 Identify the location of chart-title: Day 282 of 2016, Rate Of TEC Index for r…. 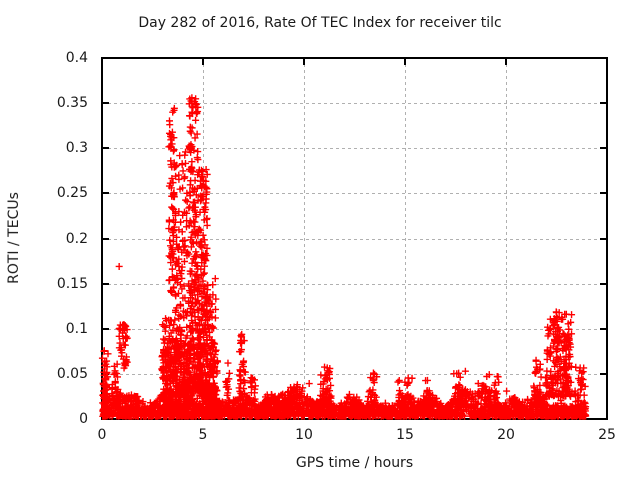
(320, 23).